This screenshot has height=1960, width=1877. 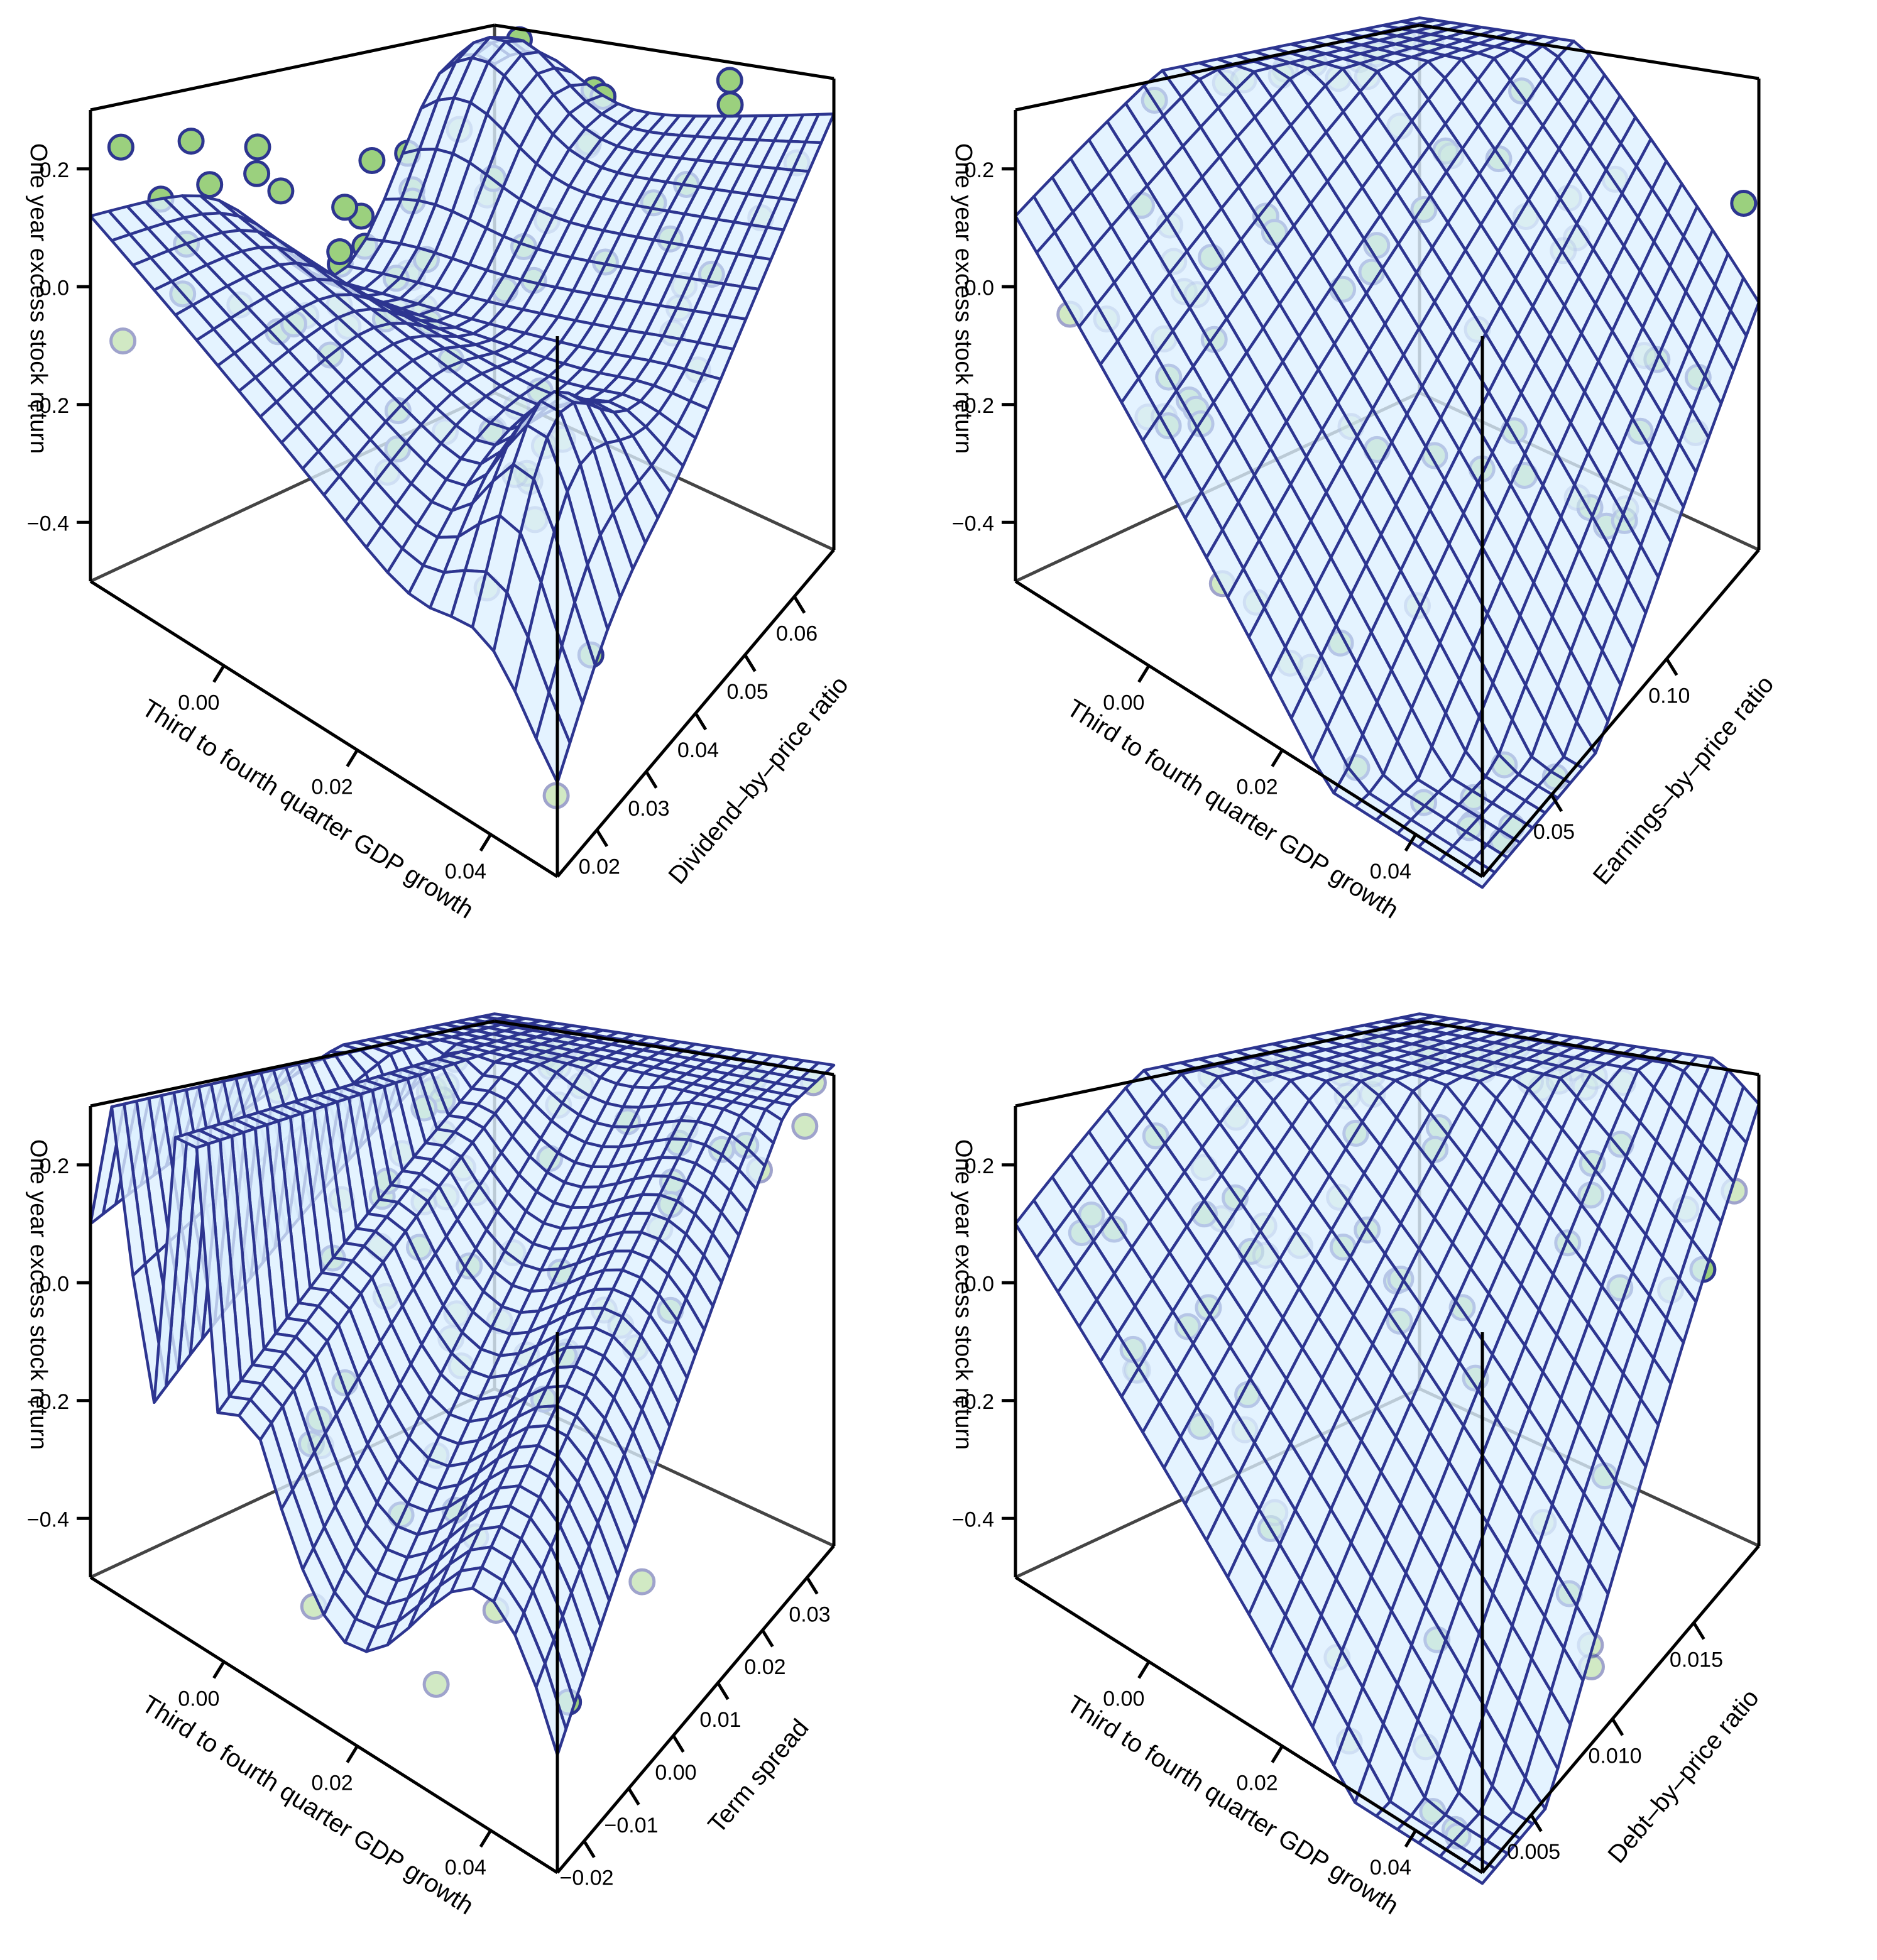 What do you see at coordinates (1669, 696) in the screenshot?
I see `y-tick-label: 0.10` at bounding box center [1669, 696].